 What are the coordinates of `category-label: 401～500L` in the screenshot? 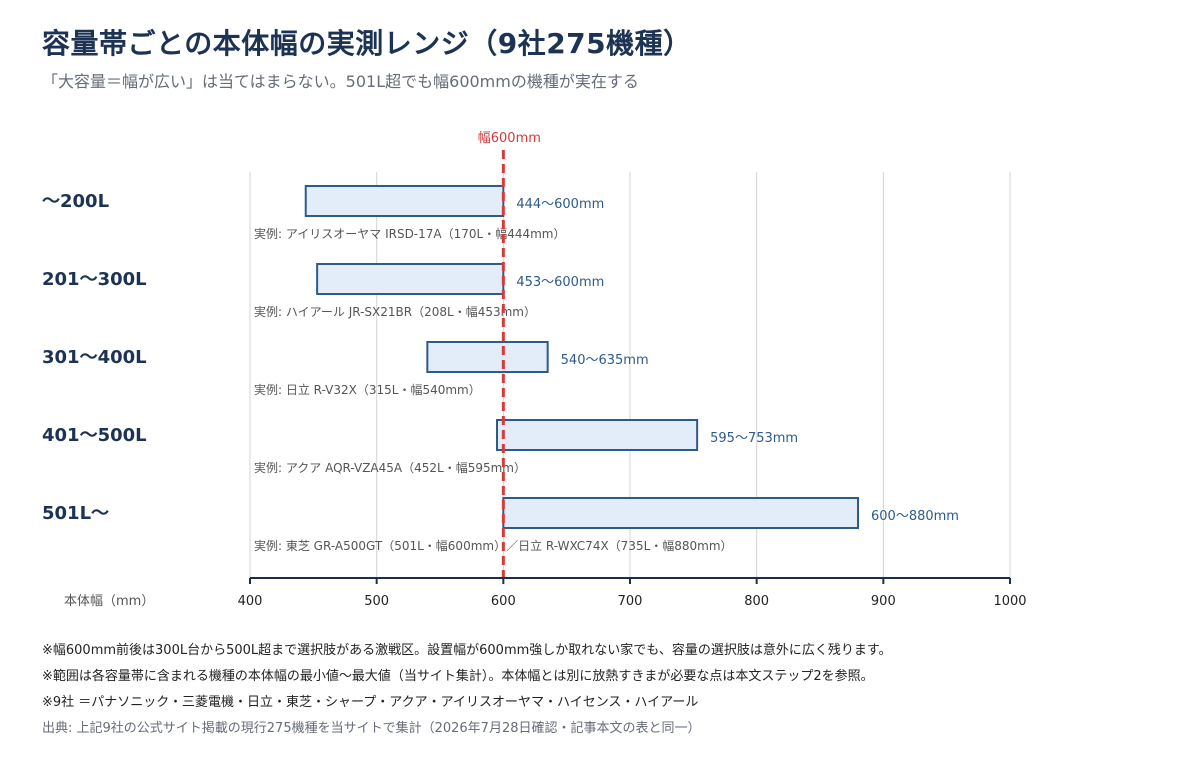 It's located at (94, 435).